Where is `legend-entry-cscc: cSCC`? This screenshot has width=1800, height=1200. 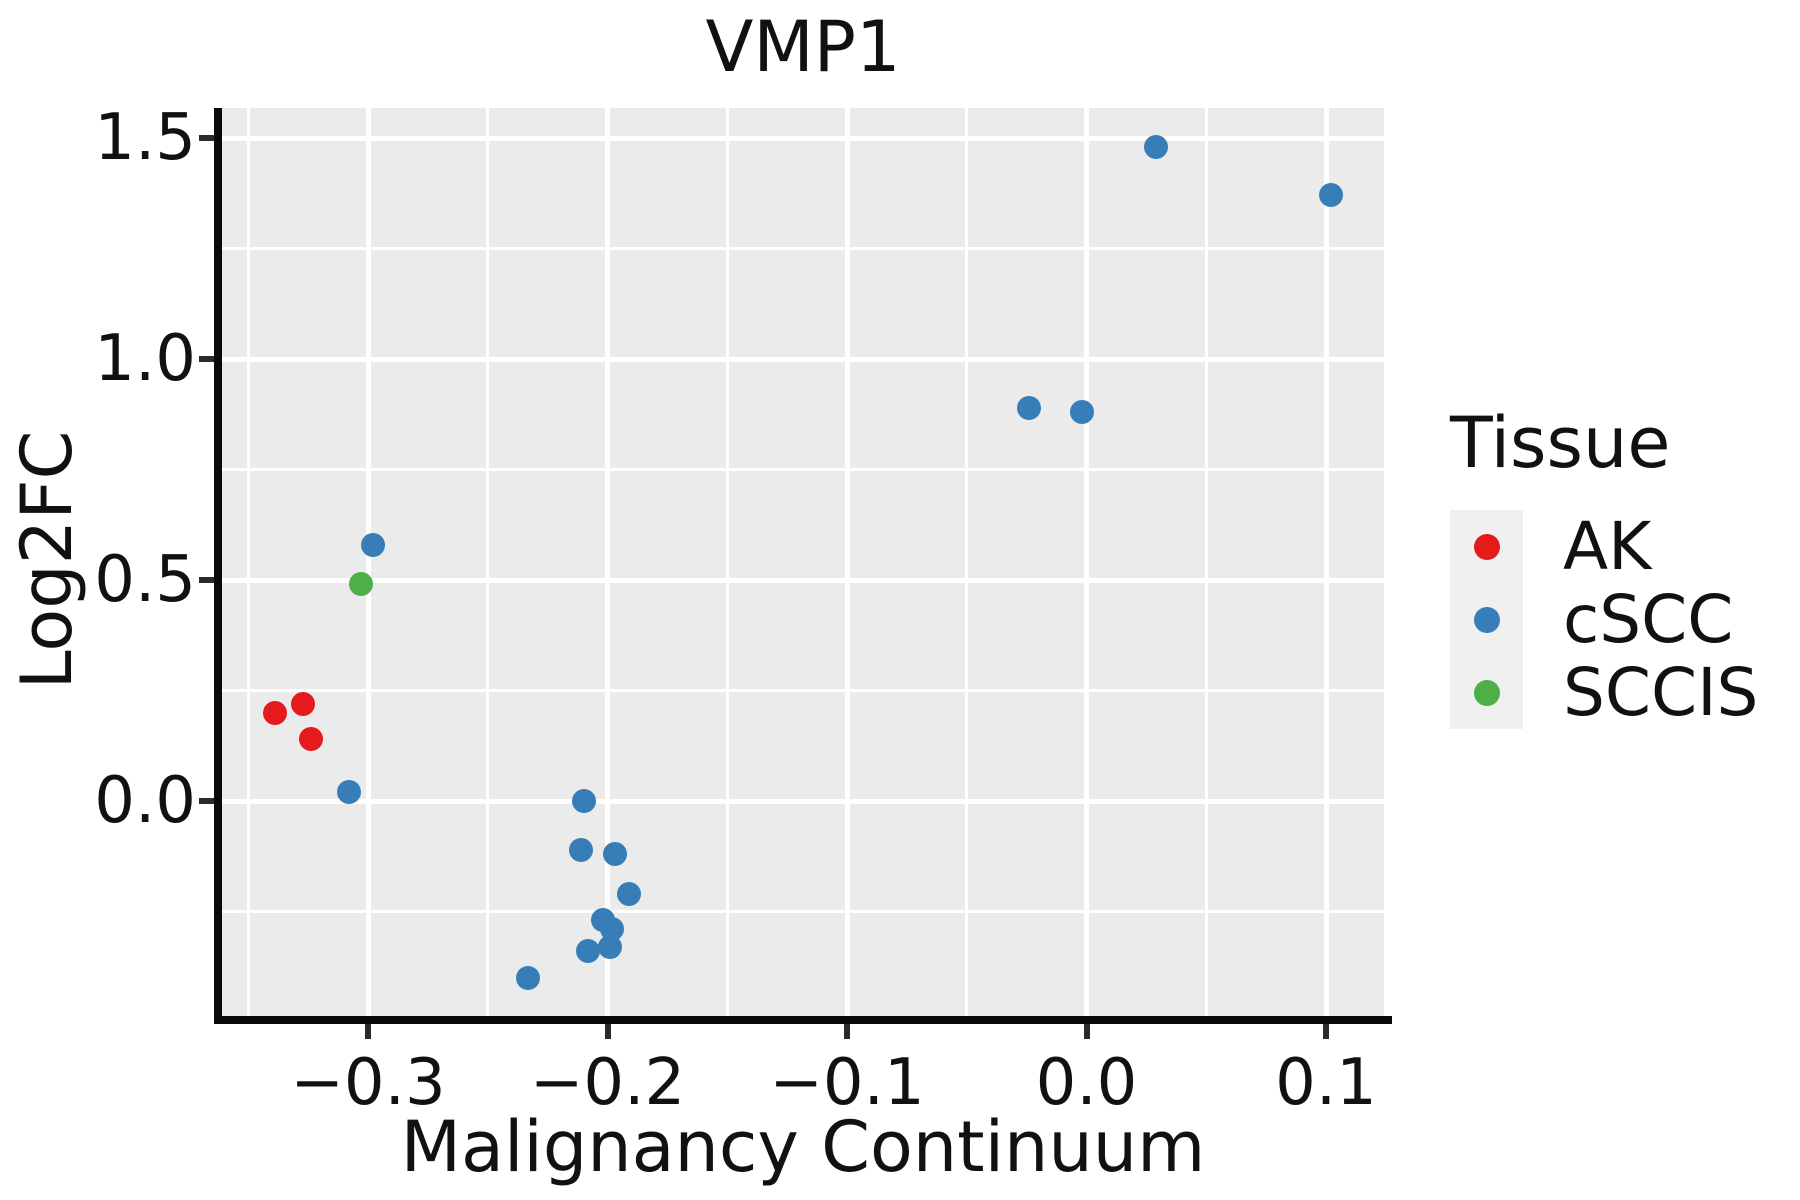 legend-entry-cscc: cSCC is located at coordinates (1604, 619).